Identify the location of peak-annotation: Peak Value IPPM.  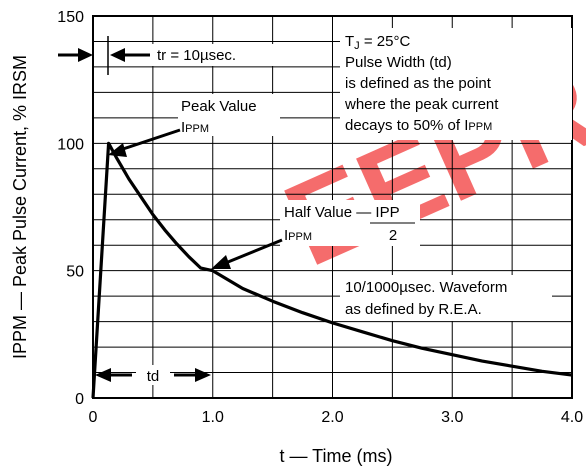
(194, 125).